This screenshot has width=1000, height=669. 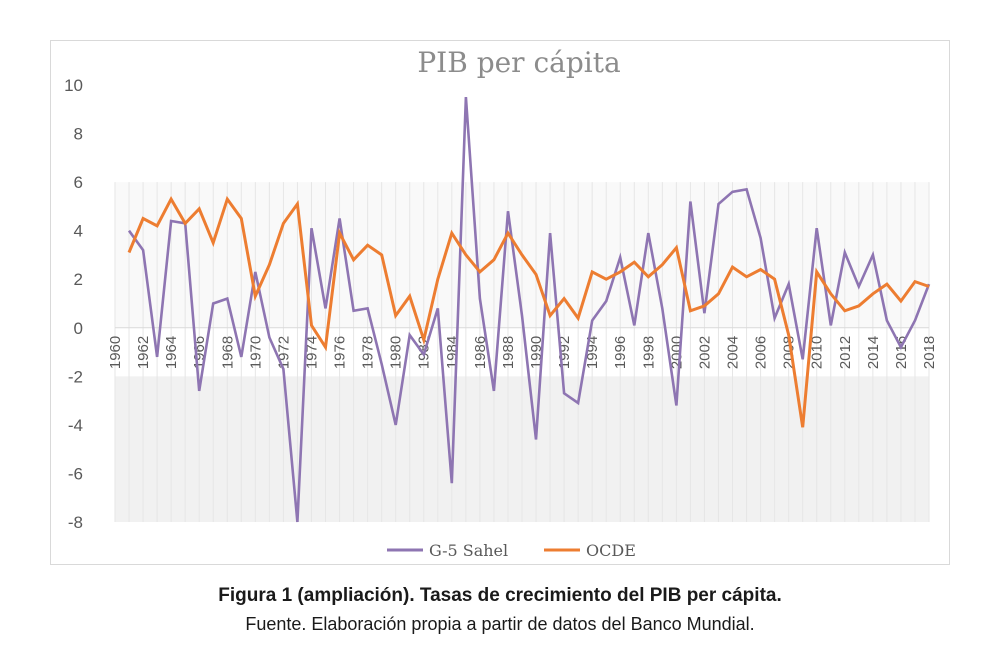 I want to click on x-tick-label: 2018, so click(x=929, y=352).